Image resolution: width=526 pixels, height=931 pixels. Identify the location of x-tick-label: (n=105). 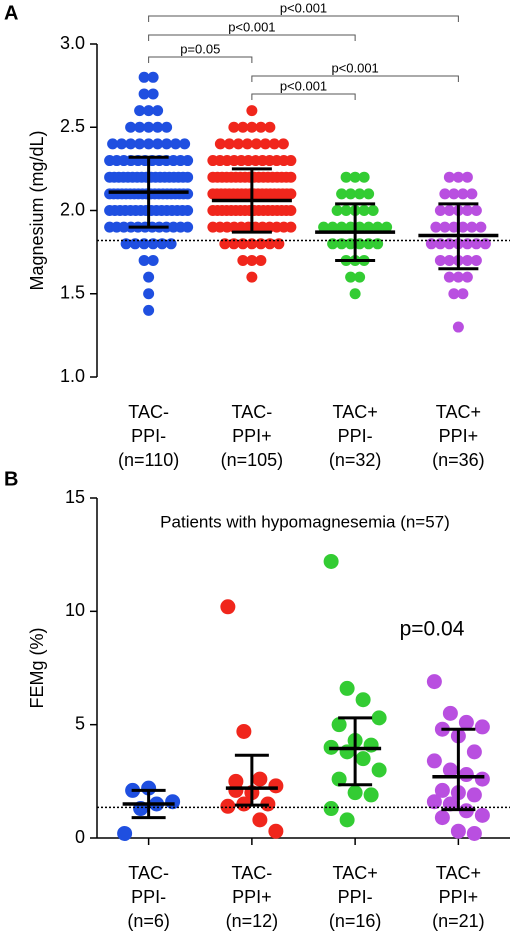
(252, 460).